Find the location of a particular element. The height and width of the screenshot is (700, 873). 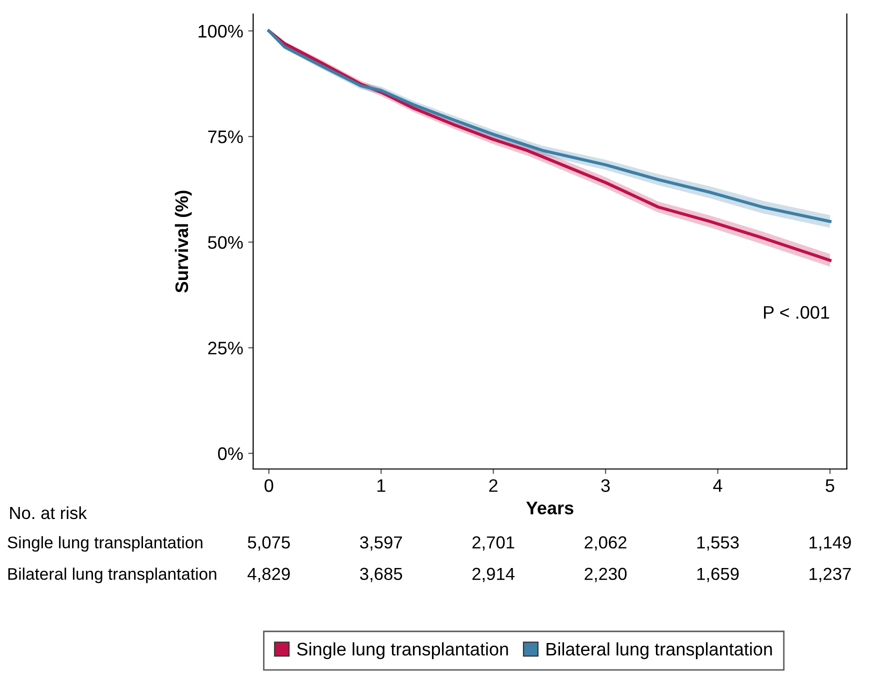

text: 1,659 is located at coordinates (718, 575).